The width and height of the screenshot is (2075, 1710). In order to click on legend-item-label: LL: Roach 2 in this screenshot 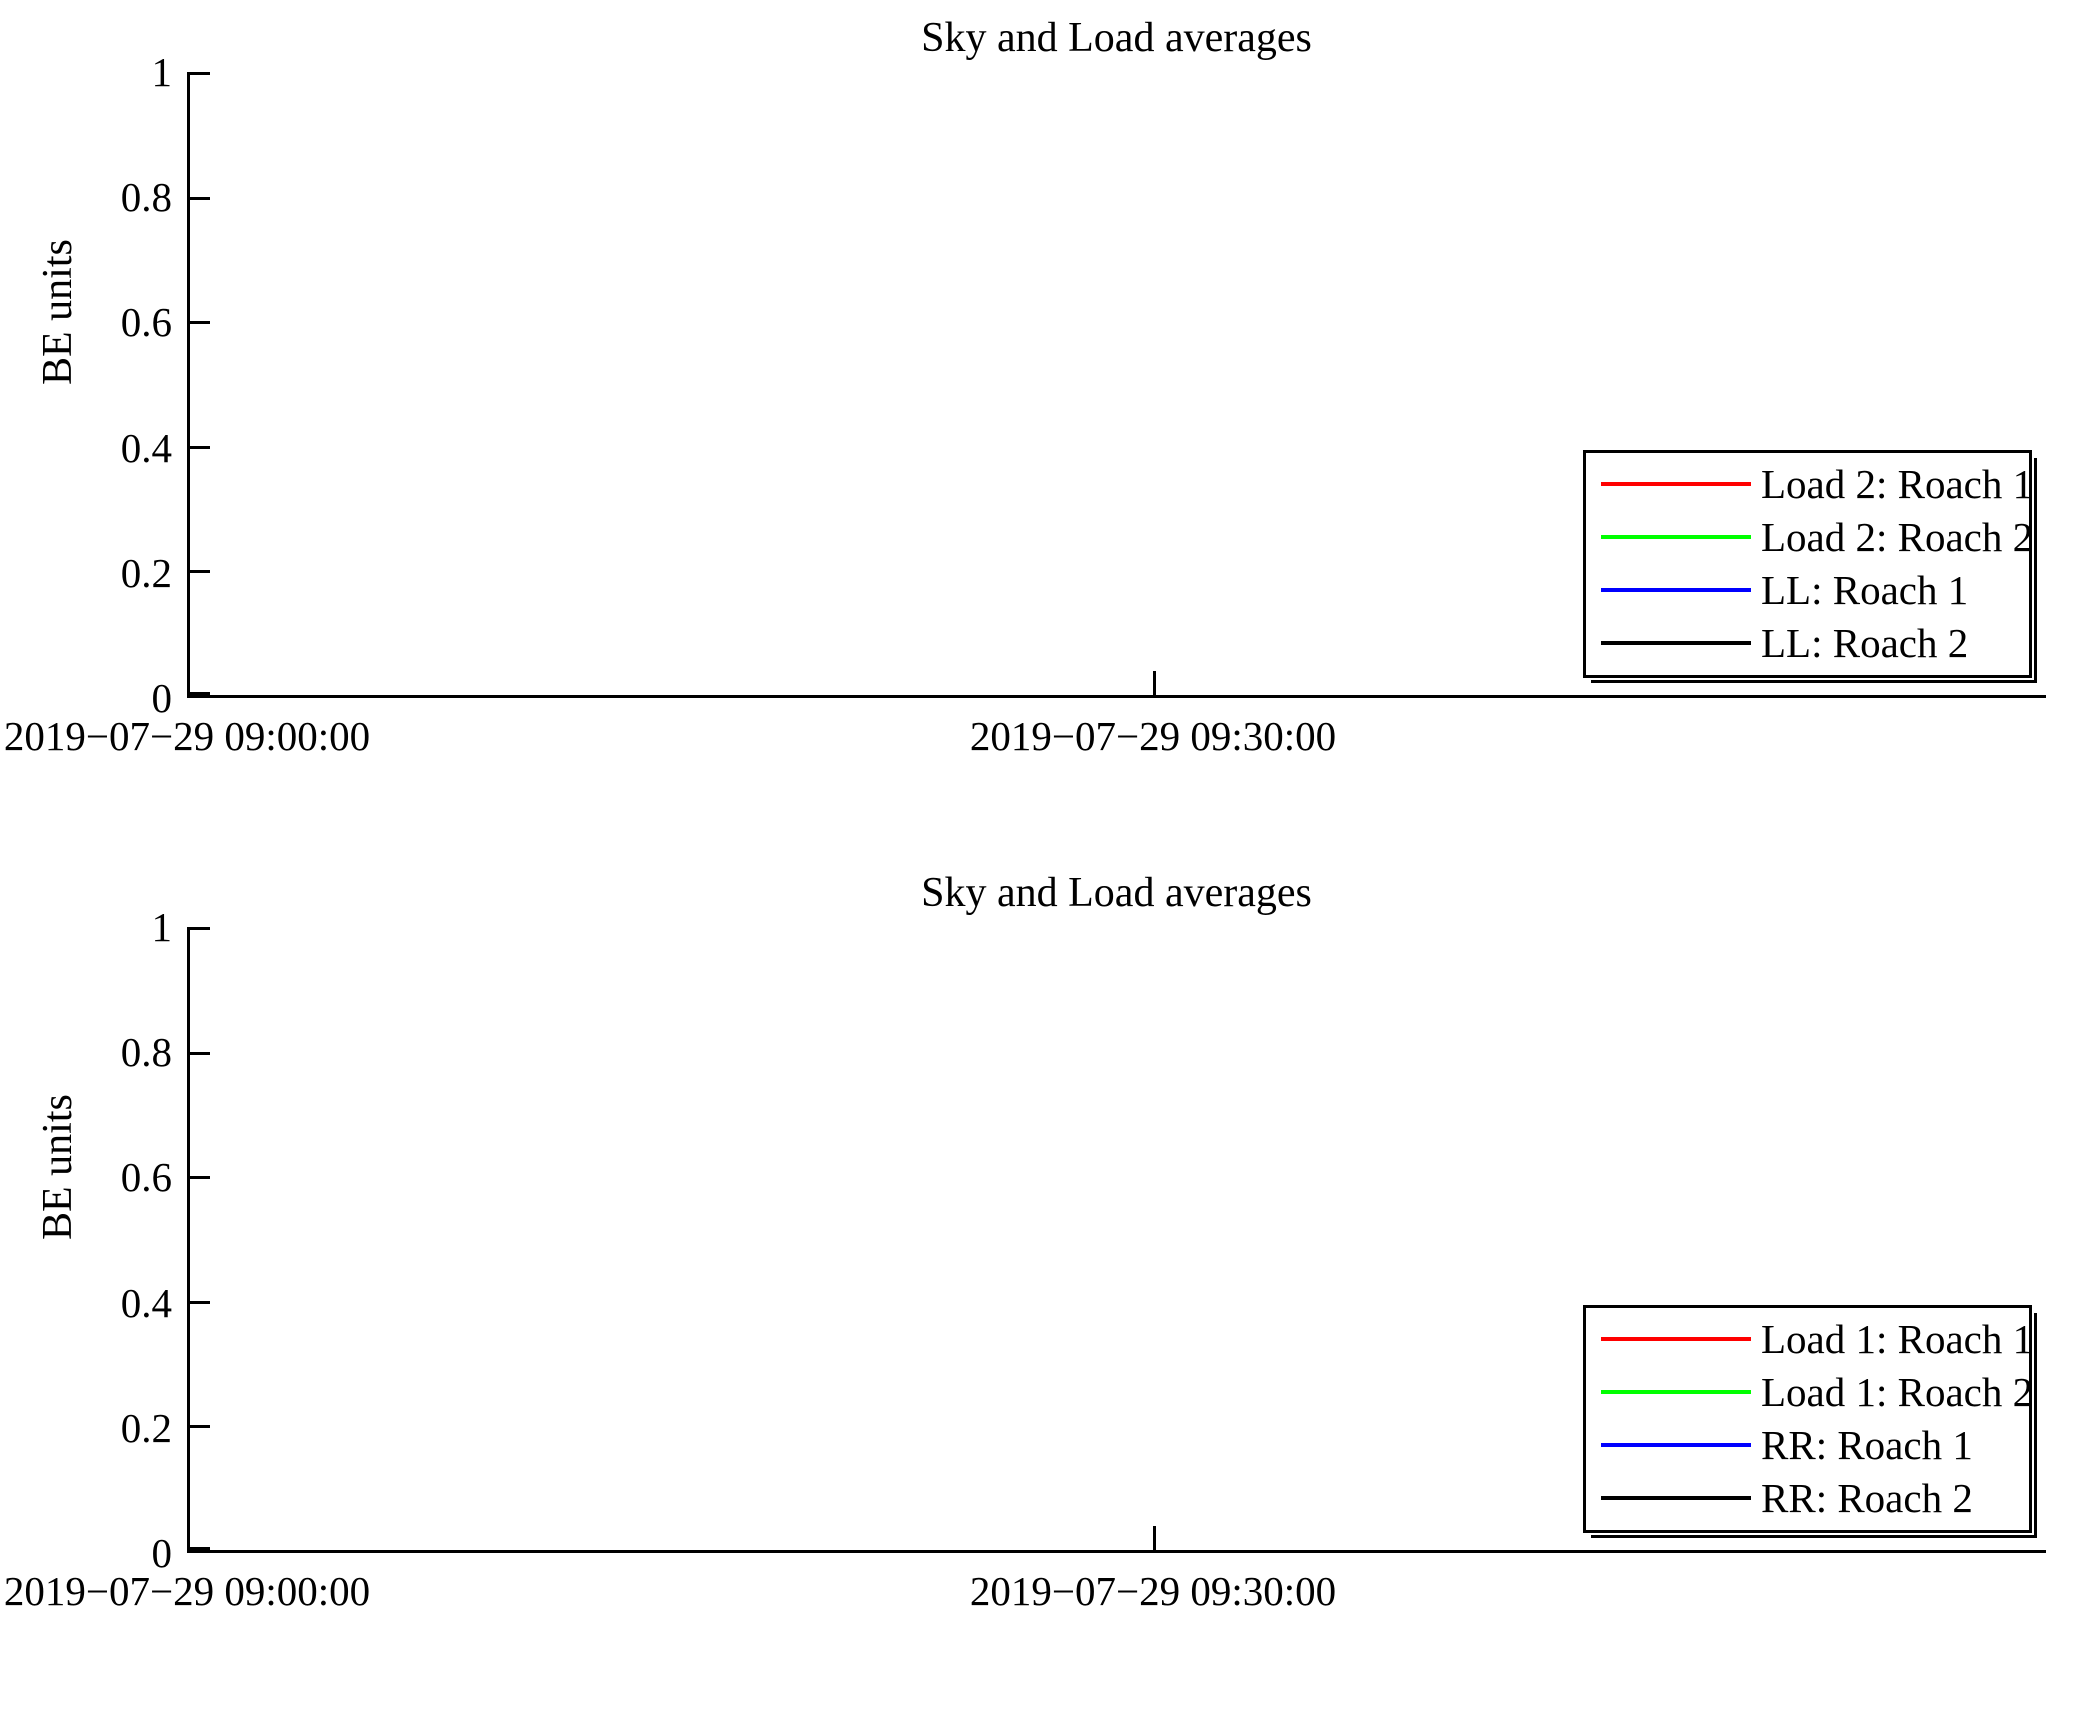, I will do `click(1865, 642)`.